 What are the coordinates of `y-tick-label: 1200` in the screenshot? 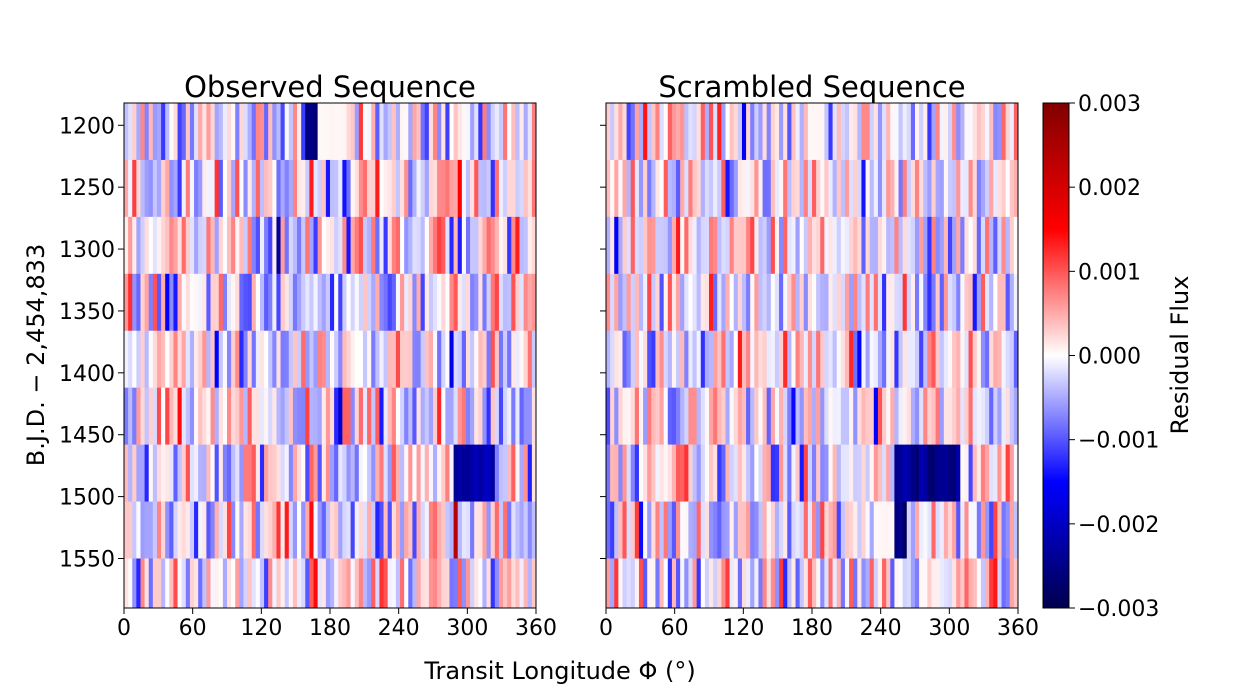 It's located at (87, 126).